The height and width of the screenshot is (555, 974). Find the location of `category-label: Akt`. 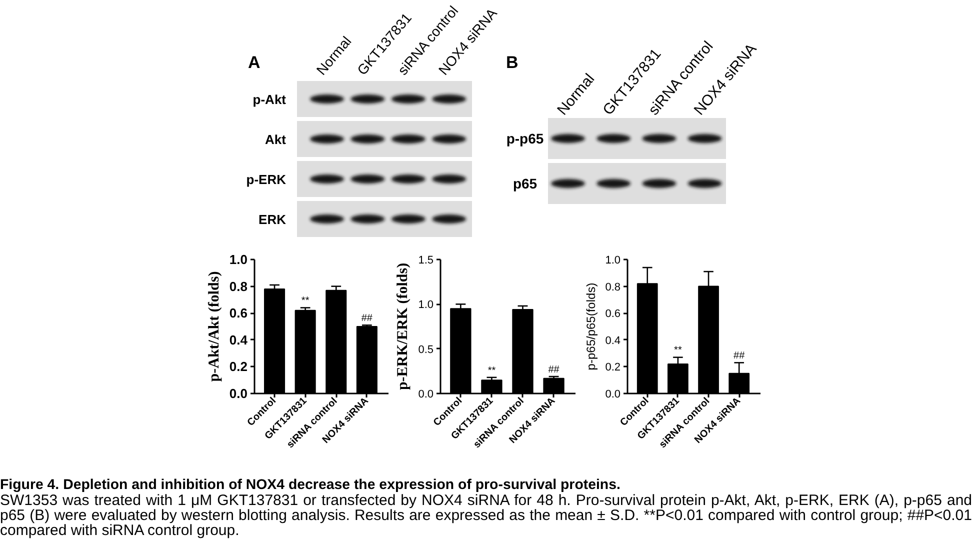

category-label: Akt is located at coordinates (275, 139).